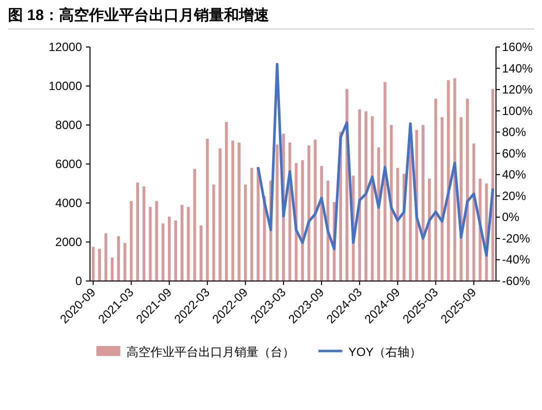 The width and height of the screenshot is (542, 410). I want to click on y2-tick-label: 60%, so click(514, 153).